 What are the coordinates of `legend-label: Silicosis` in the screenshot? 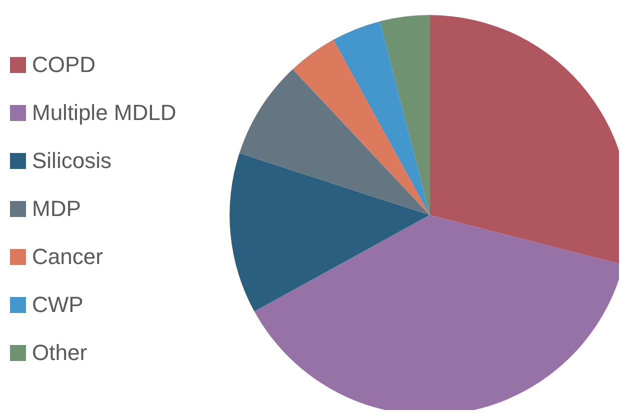 It's located at (72, 161).